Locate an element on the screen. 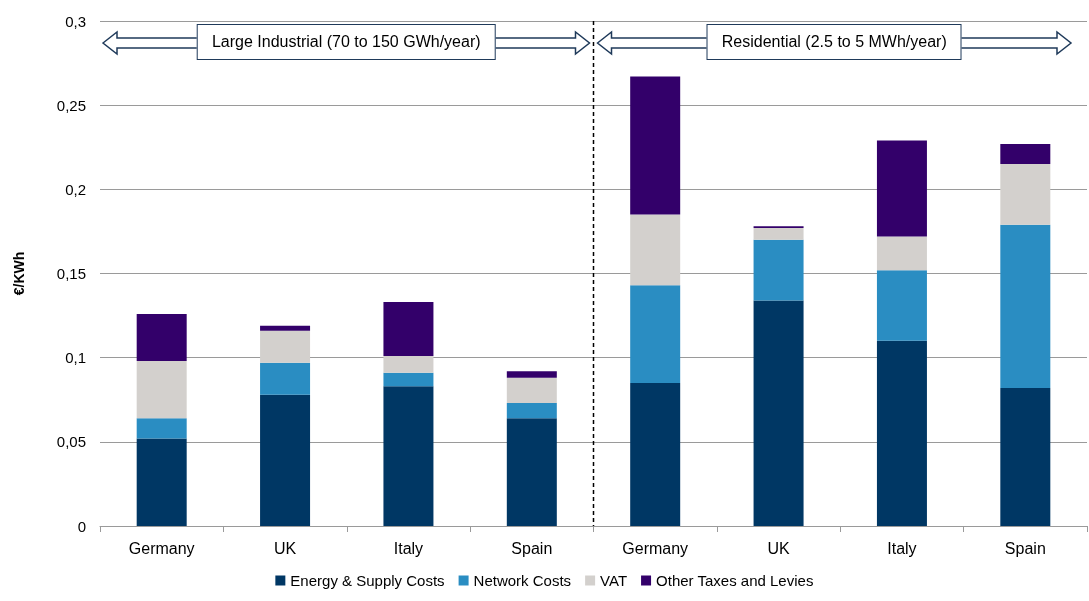 The image size is (1089, 601). y-tick-label: 0,25 is located at coordinates (71, 105).